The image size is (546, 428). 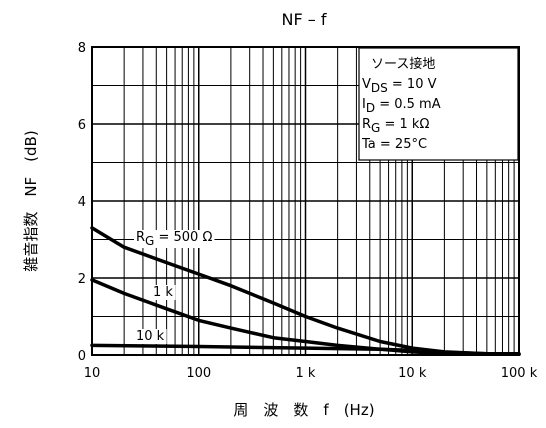 What do you see at coordinates (82, 356) in the screenshot?
I see `y-tick-label: 0` at bounding box center [82, 356].